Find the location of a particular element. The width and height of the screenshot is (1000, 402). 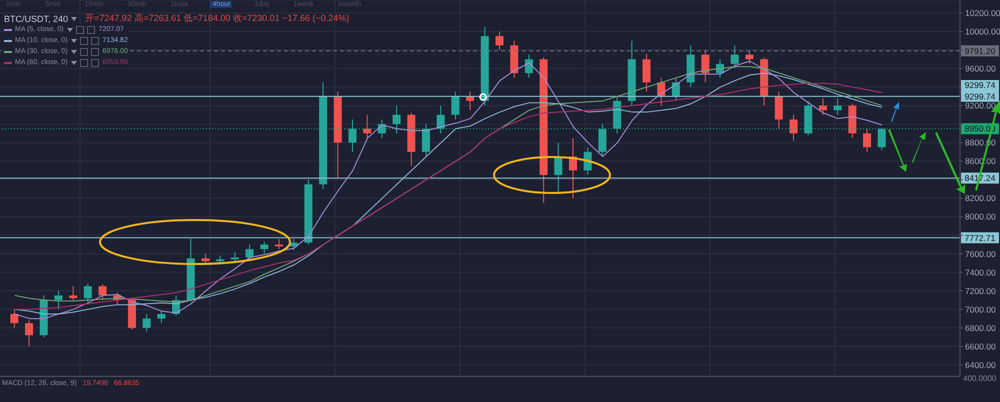

y-tick-label: 9200.00 is located at coordinates (980, 105).